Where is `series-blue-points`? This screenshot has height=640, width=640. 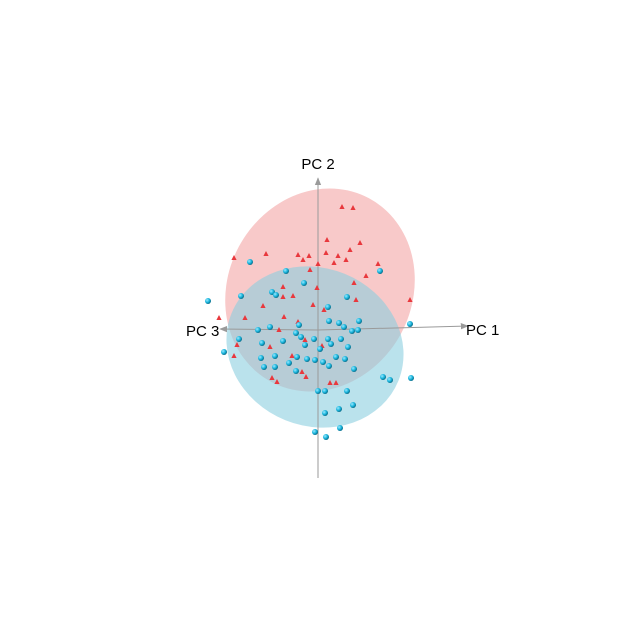
series-blue-points is located at coordinates (309, 349).